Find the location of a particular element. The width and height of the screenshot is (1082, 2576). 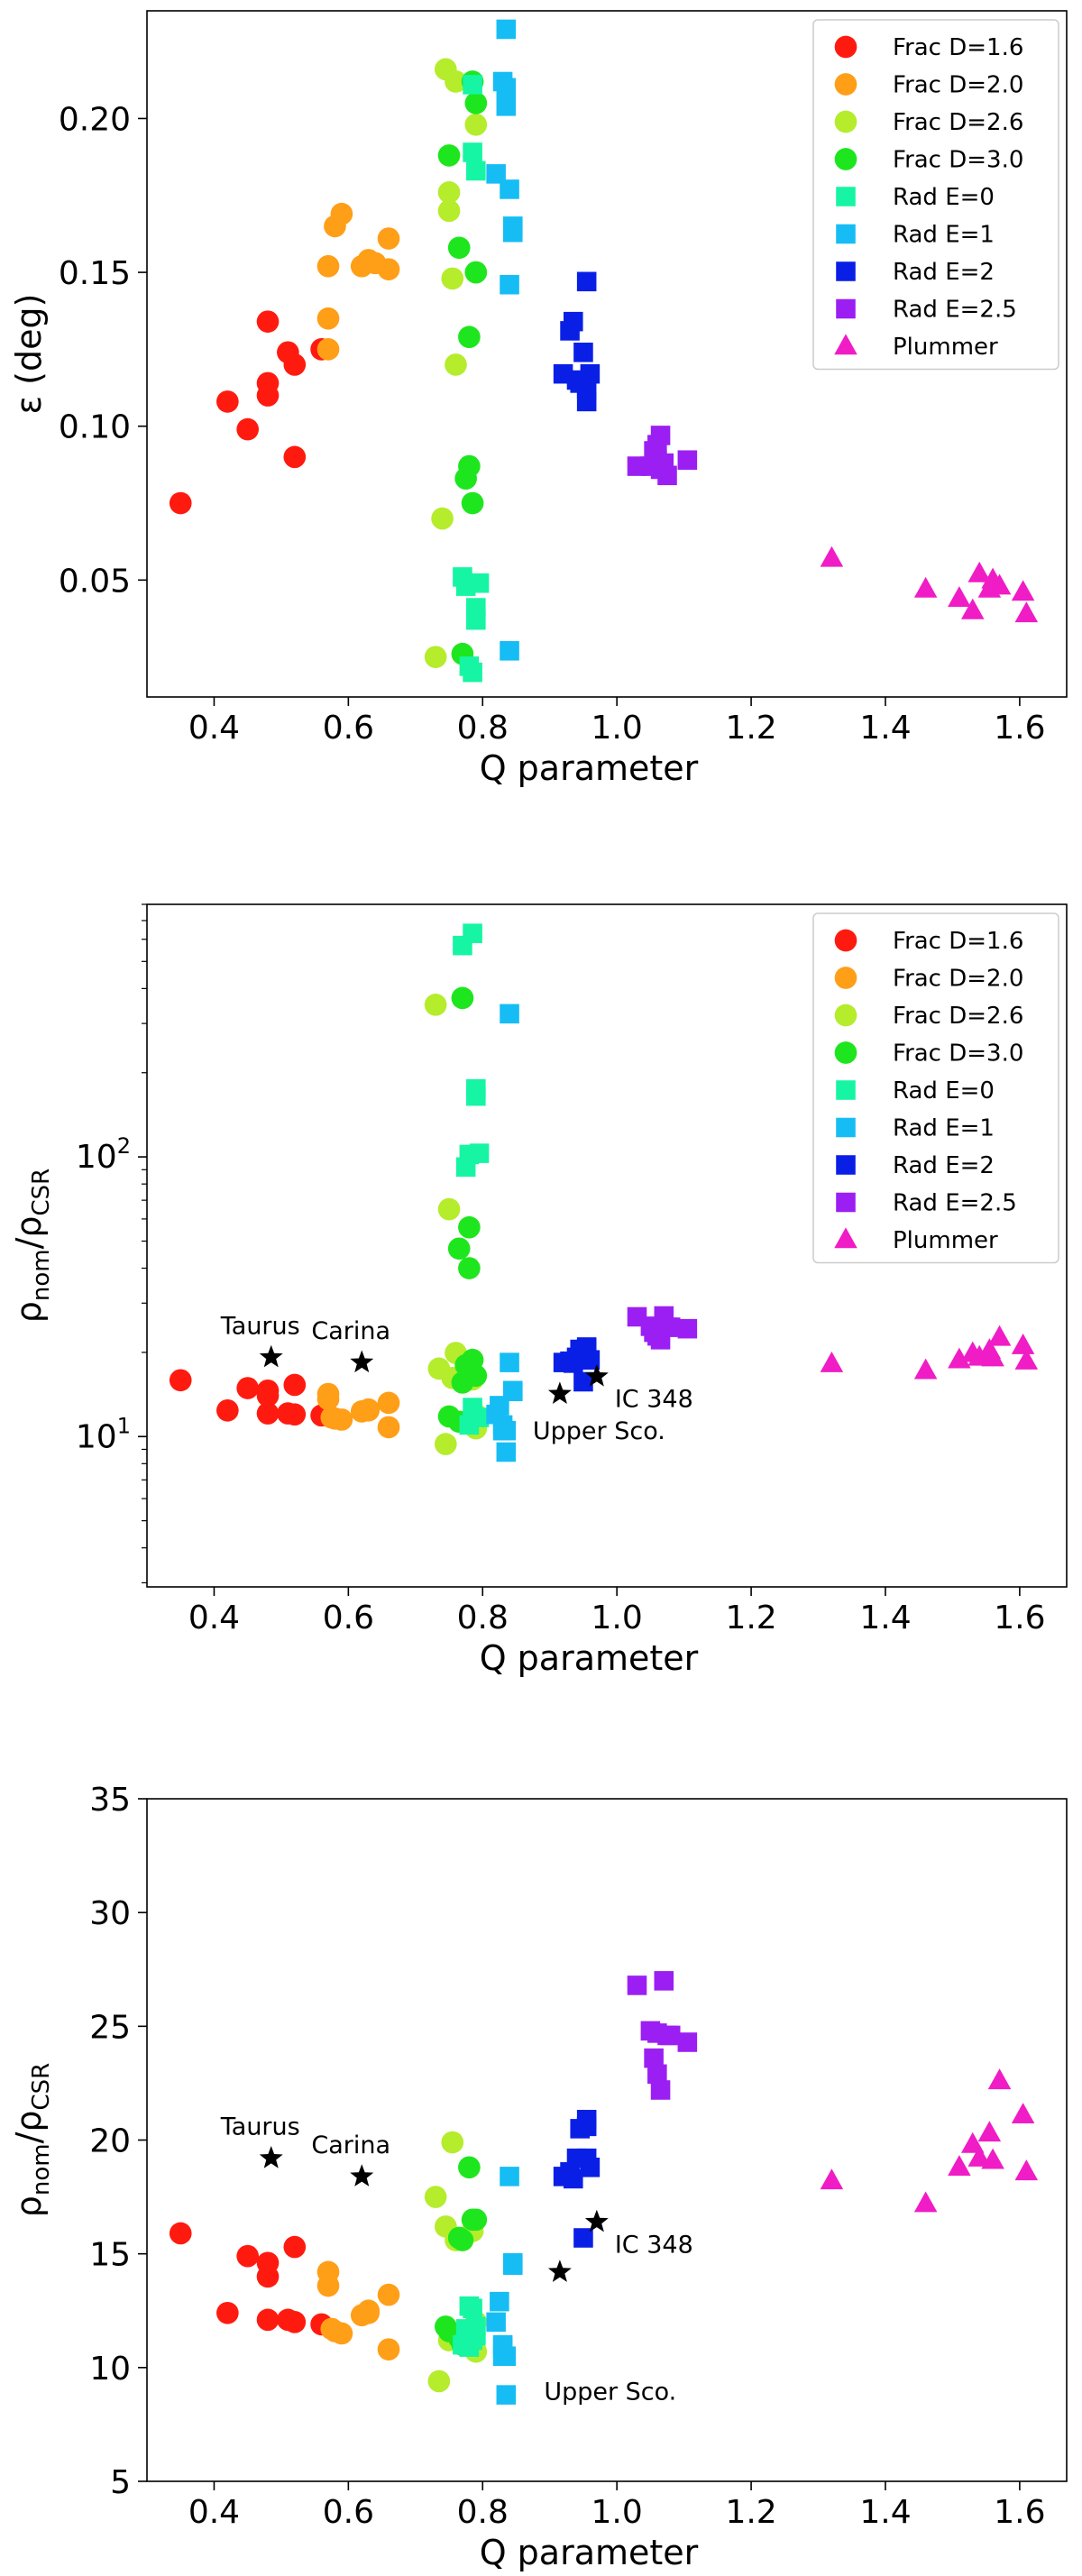

legend-label-plummer: Plummer is located at coordinates (946, 347).